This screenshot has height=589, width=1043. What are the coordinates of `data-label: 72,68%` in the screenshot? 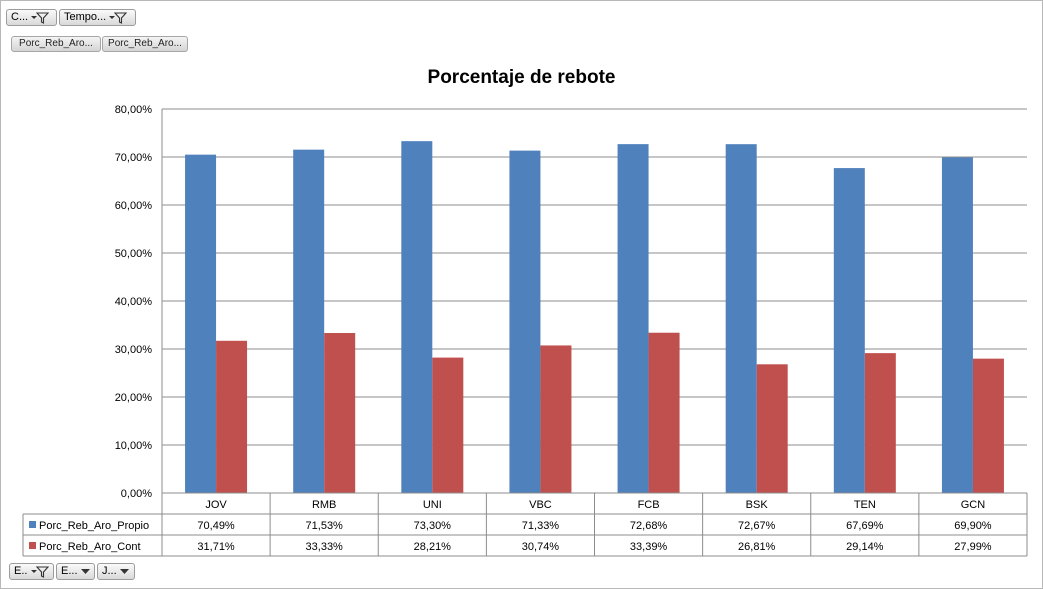 It's located at (649, 526).